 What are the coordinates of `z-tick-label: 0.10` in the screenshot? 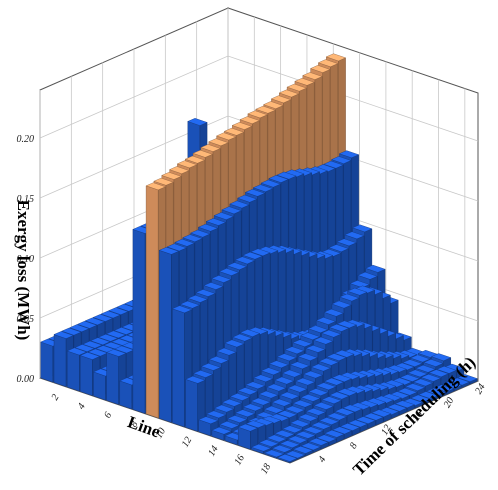 It's located at (26, 259).